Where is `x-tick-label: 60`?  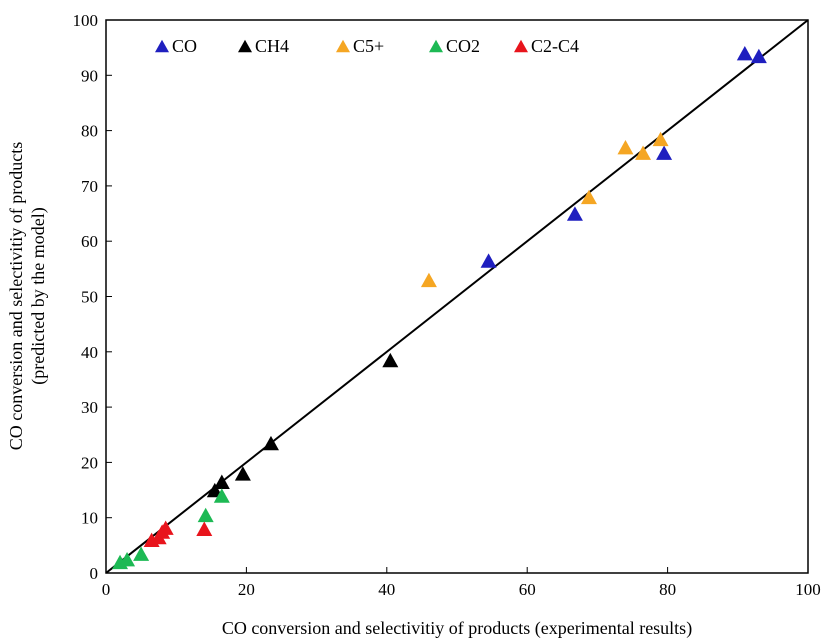 x-tick-label: 60 is located at coordinates (527, 589).